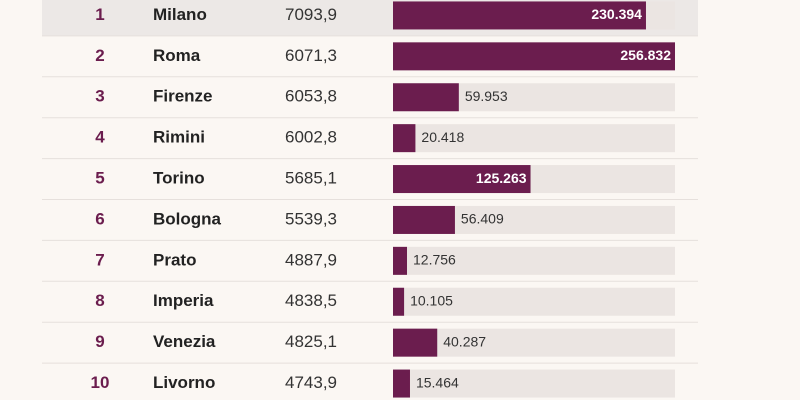 The image size is (800, 400). Describe the element at coordinates (311, 55) in the screenshot. I see `index-value: 6071,3` at that location.